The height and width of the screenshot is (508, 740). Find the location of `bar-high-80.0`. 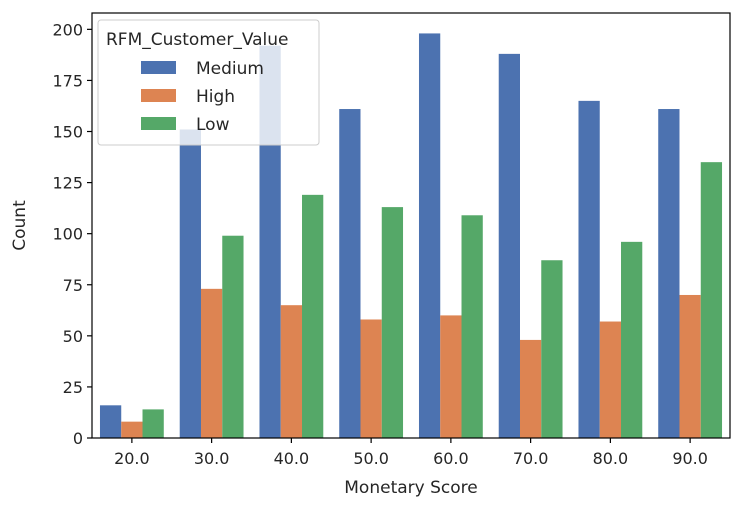

bar-high-80.0 is located at coordinates (610, 379).